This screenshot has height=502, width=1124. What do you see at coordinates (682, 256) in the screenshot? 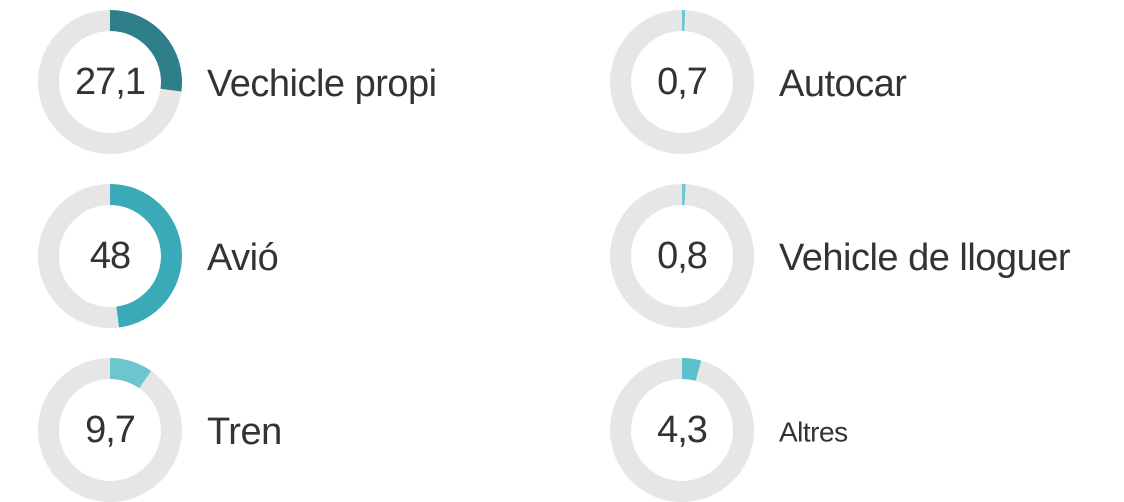
I see `value-label: 0,8` at bounding box center [682, 256].